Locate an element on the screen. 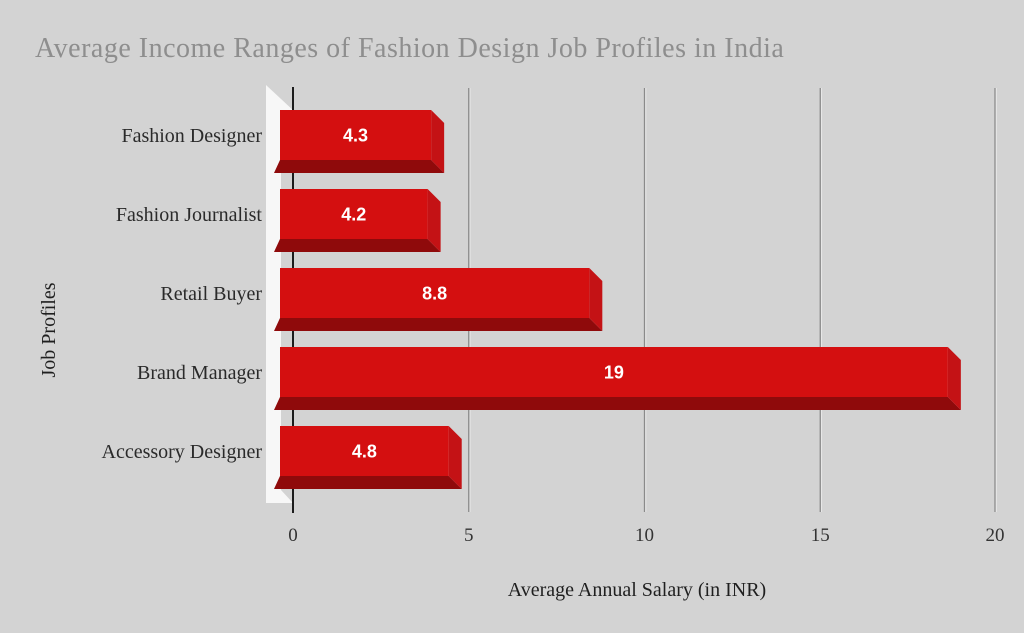 This screenshot has height=633, width=1024. bar: 4.3 is located at coordinates (359, 141).